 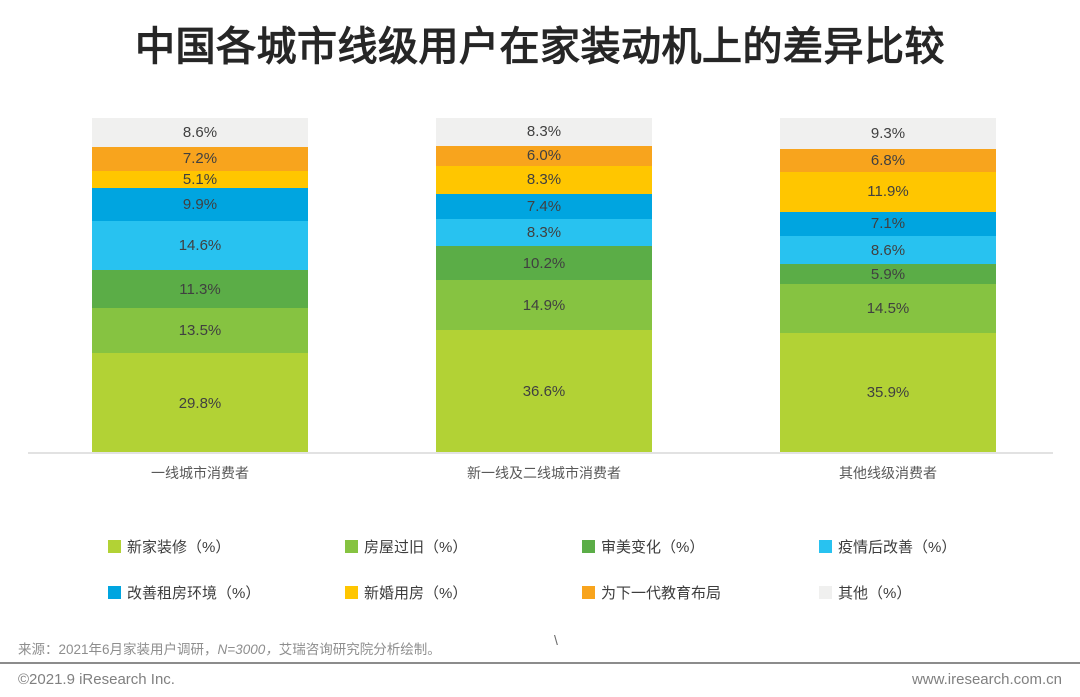 I want to click on legend-item: 审美变化（%）, so click(x=700, y=546).